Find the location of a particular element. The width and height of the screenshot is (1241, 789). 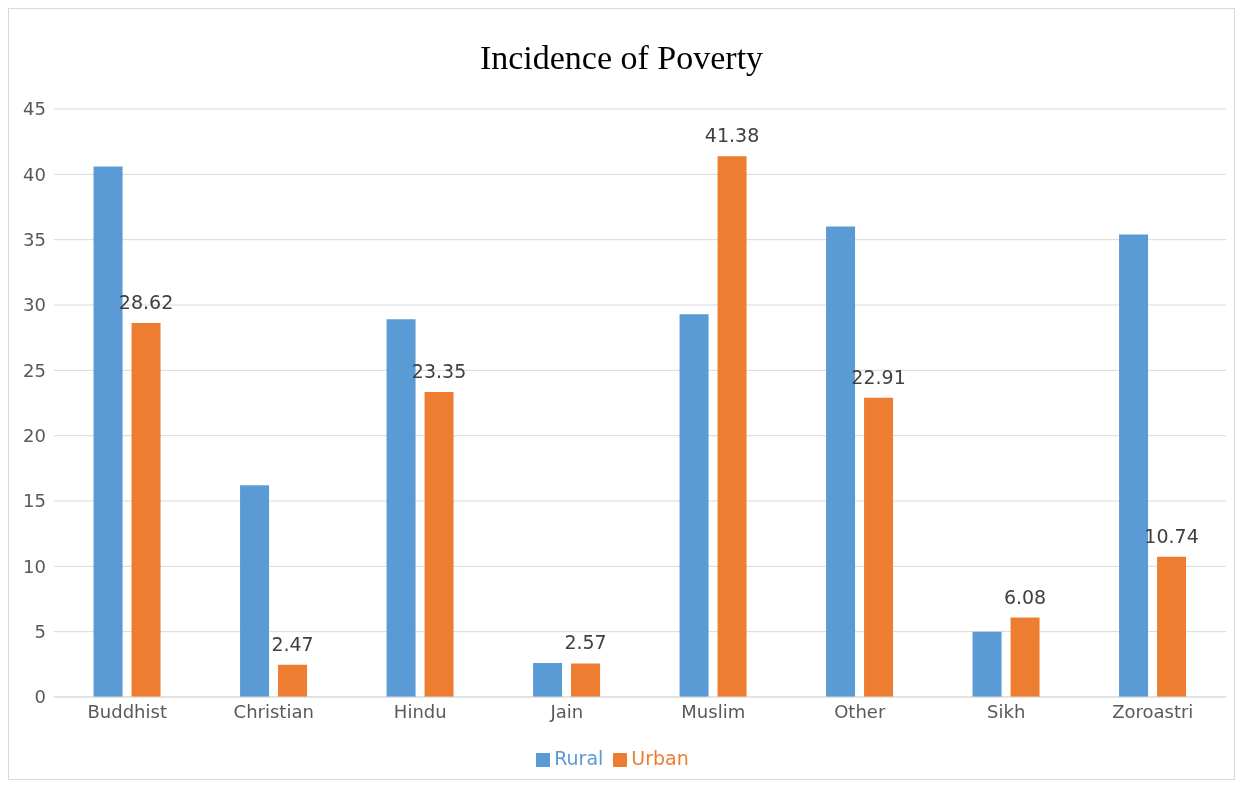

x-tick-label: Jain is located at coordinates (566, 711).